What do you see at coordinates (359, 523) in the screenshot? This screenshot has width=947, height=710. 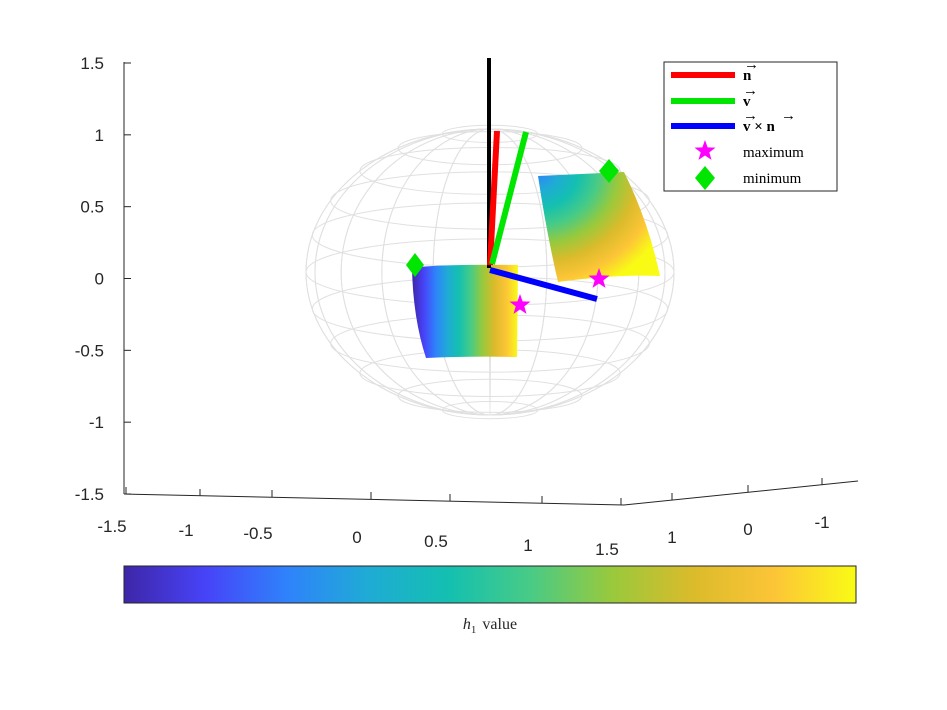 I see `x-ticks: -1.5 -1 -0.5 0 0.5 1 1.5` at bounding box center [359, 523].